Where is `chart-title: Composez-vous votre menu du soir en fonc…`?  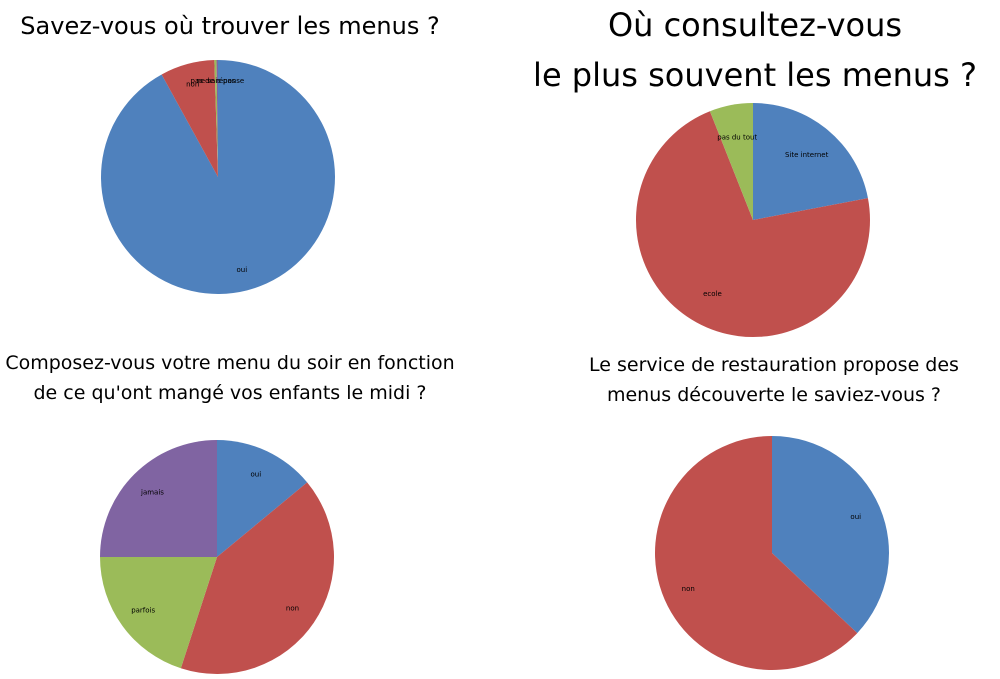 chart-title: Composez-vous votre menu du soir en fonc… is located at coordinates (230, 378).